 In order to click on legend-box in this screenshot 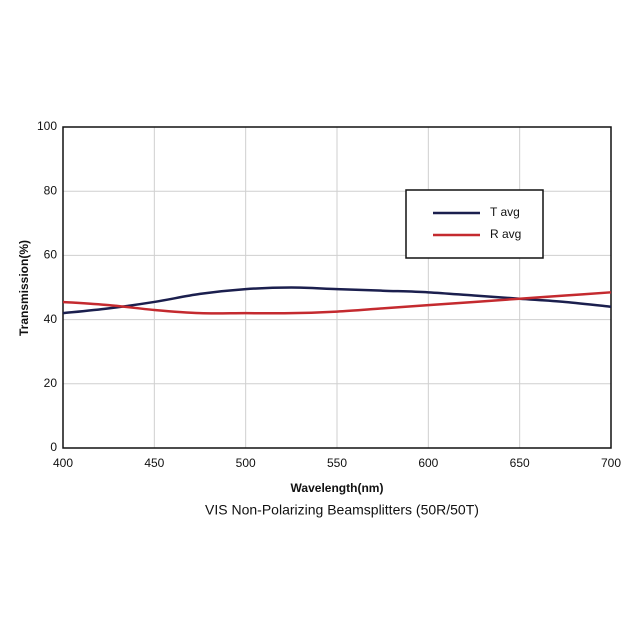, I will do `click(474, 224)`.